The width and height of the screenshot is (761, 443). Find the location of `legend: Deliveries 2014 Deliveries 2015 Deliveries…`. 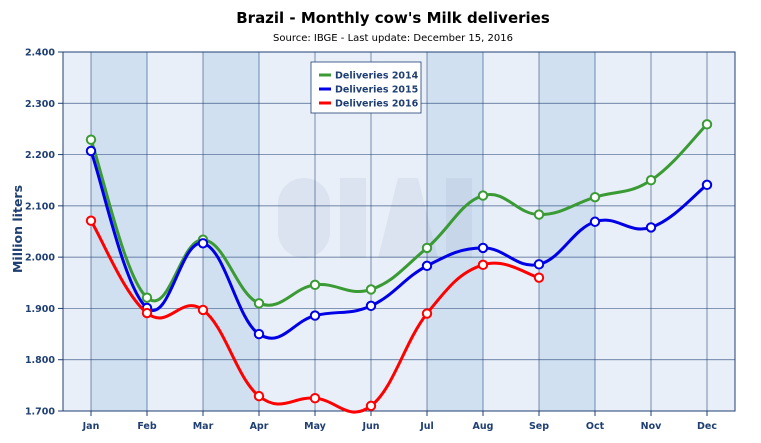

legend: Deliveries 2014 Deliveries 2015 Deliveries… is located at coordinates (366, 87).